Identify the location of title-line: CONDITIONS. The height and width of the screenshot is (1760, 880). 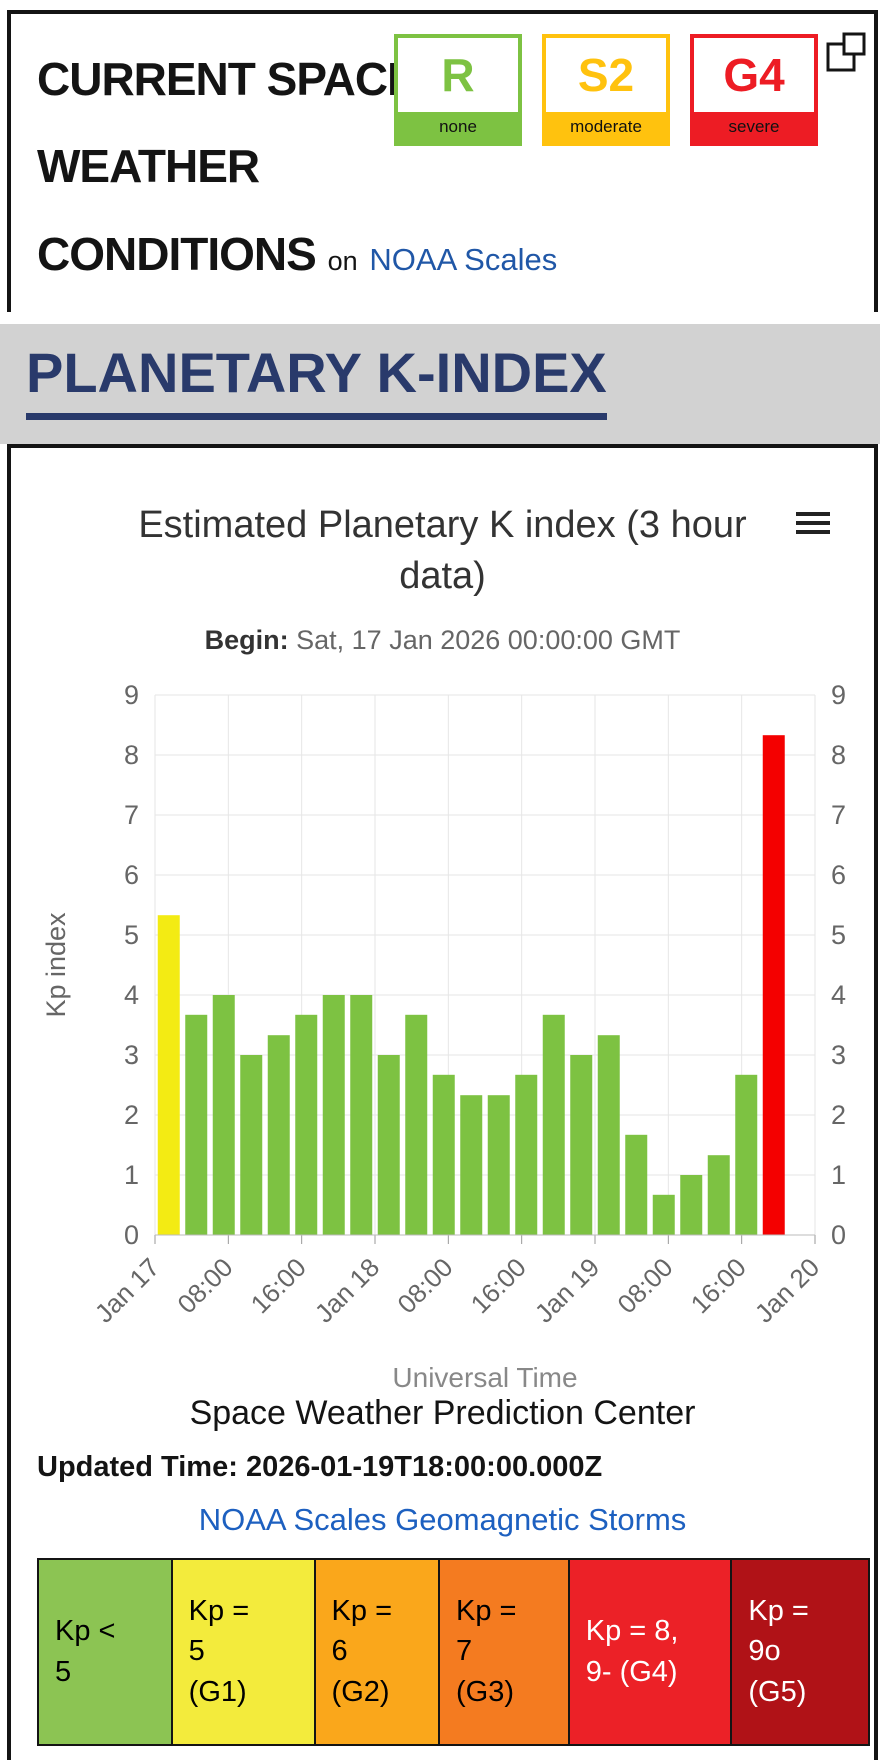
(177, 253).